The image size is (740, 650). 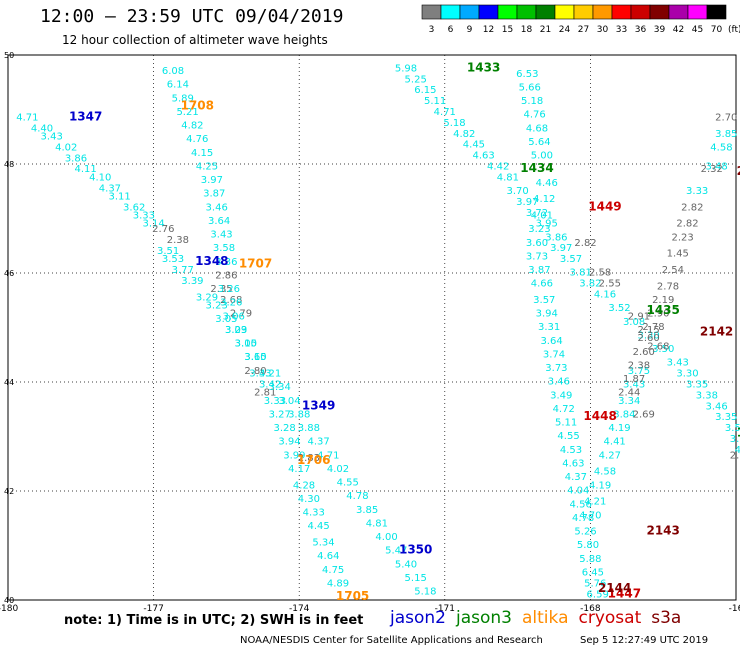 What do you see at coordinates (221, 289) in the screenshot?
I see `wave-height-value: 2.35` at bounding box center [221, 289].